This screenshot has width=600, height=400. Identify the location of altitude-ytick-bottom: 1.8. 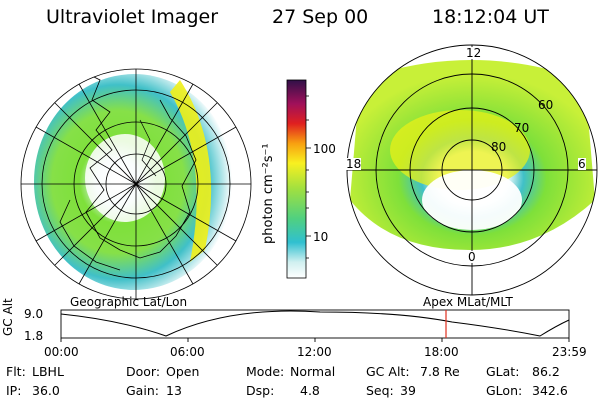
(34, 336).